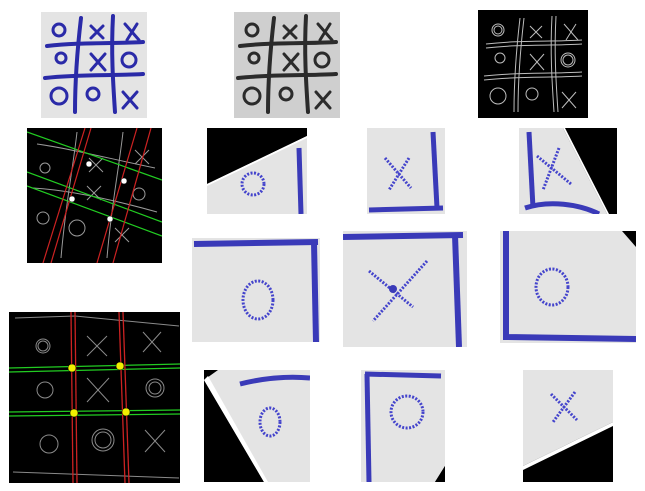 The height and width of the screenshot is (491, 645). I want to click on cell-top-right, so click(568, 171).